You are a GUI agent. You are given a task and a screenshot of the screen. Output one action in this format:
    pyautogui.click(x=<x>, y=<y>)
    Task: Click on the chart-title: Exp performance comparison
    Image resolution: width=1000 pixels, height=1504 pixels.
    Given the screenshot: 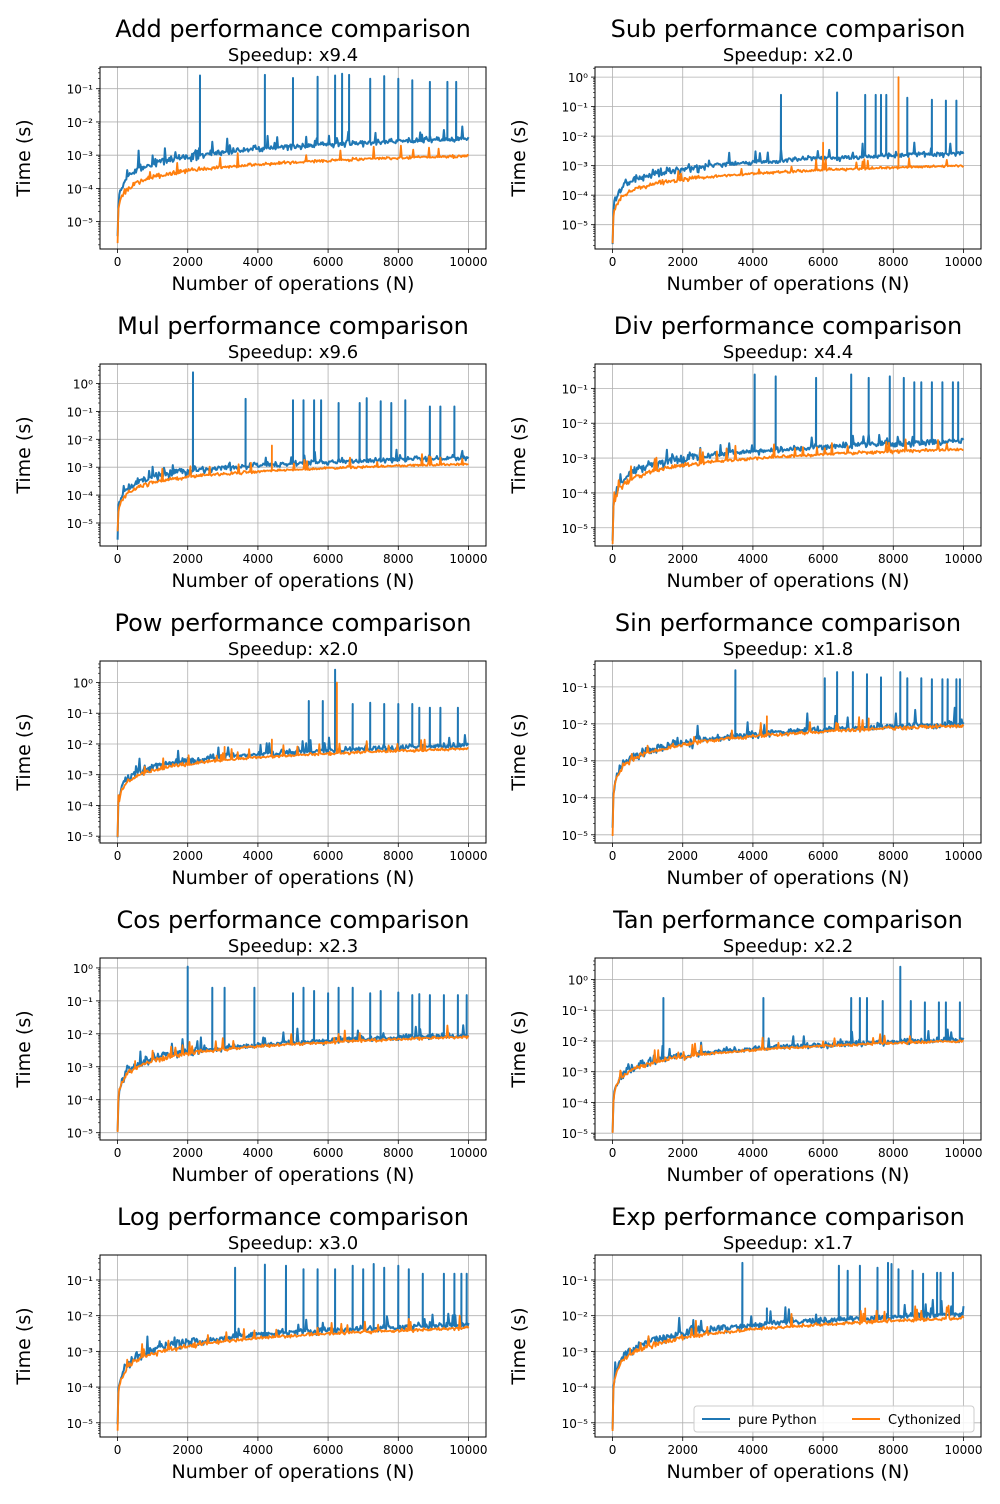 What is the action you would take?
    pyautogui.click(x=788, y=1217)
    